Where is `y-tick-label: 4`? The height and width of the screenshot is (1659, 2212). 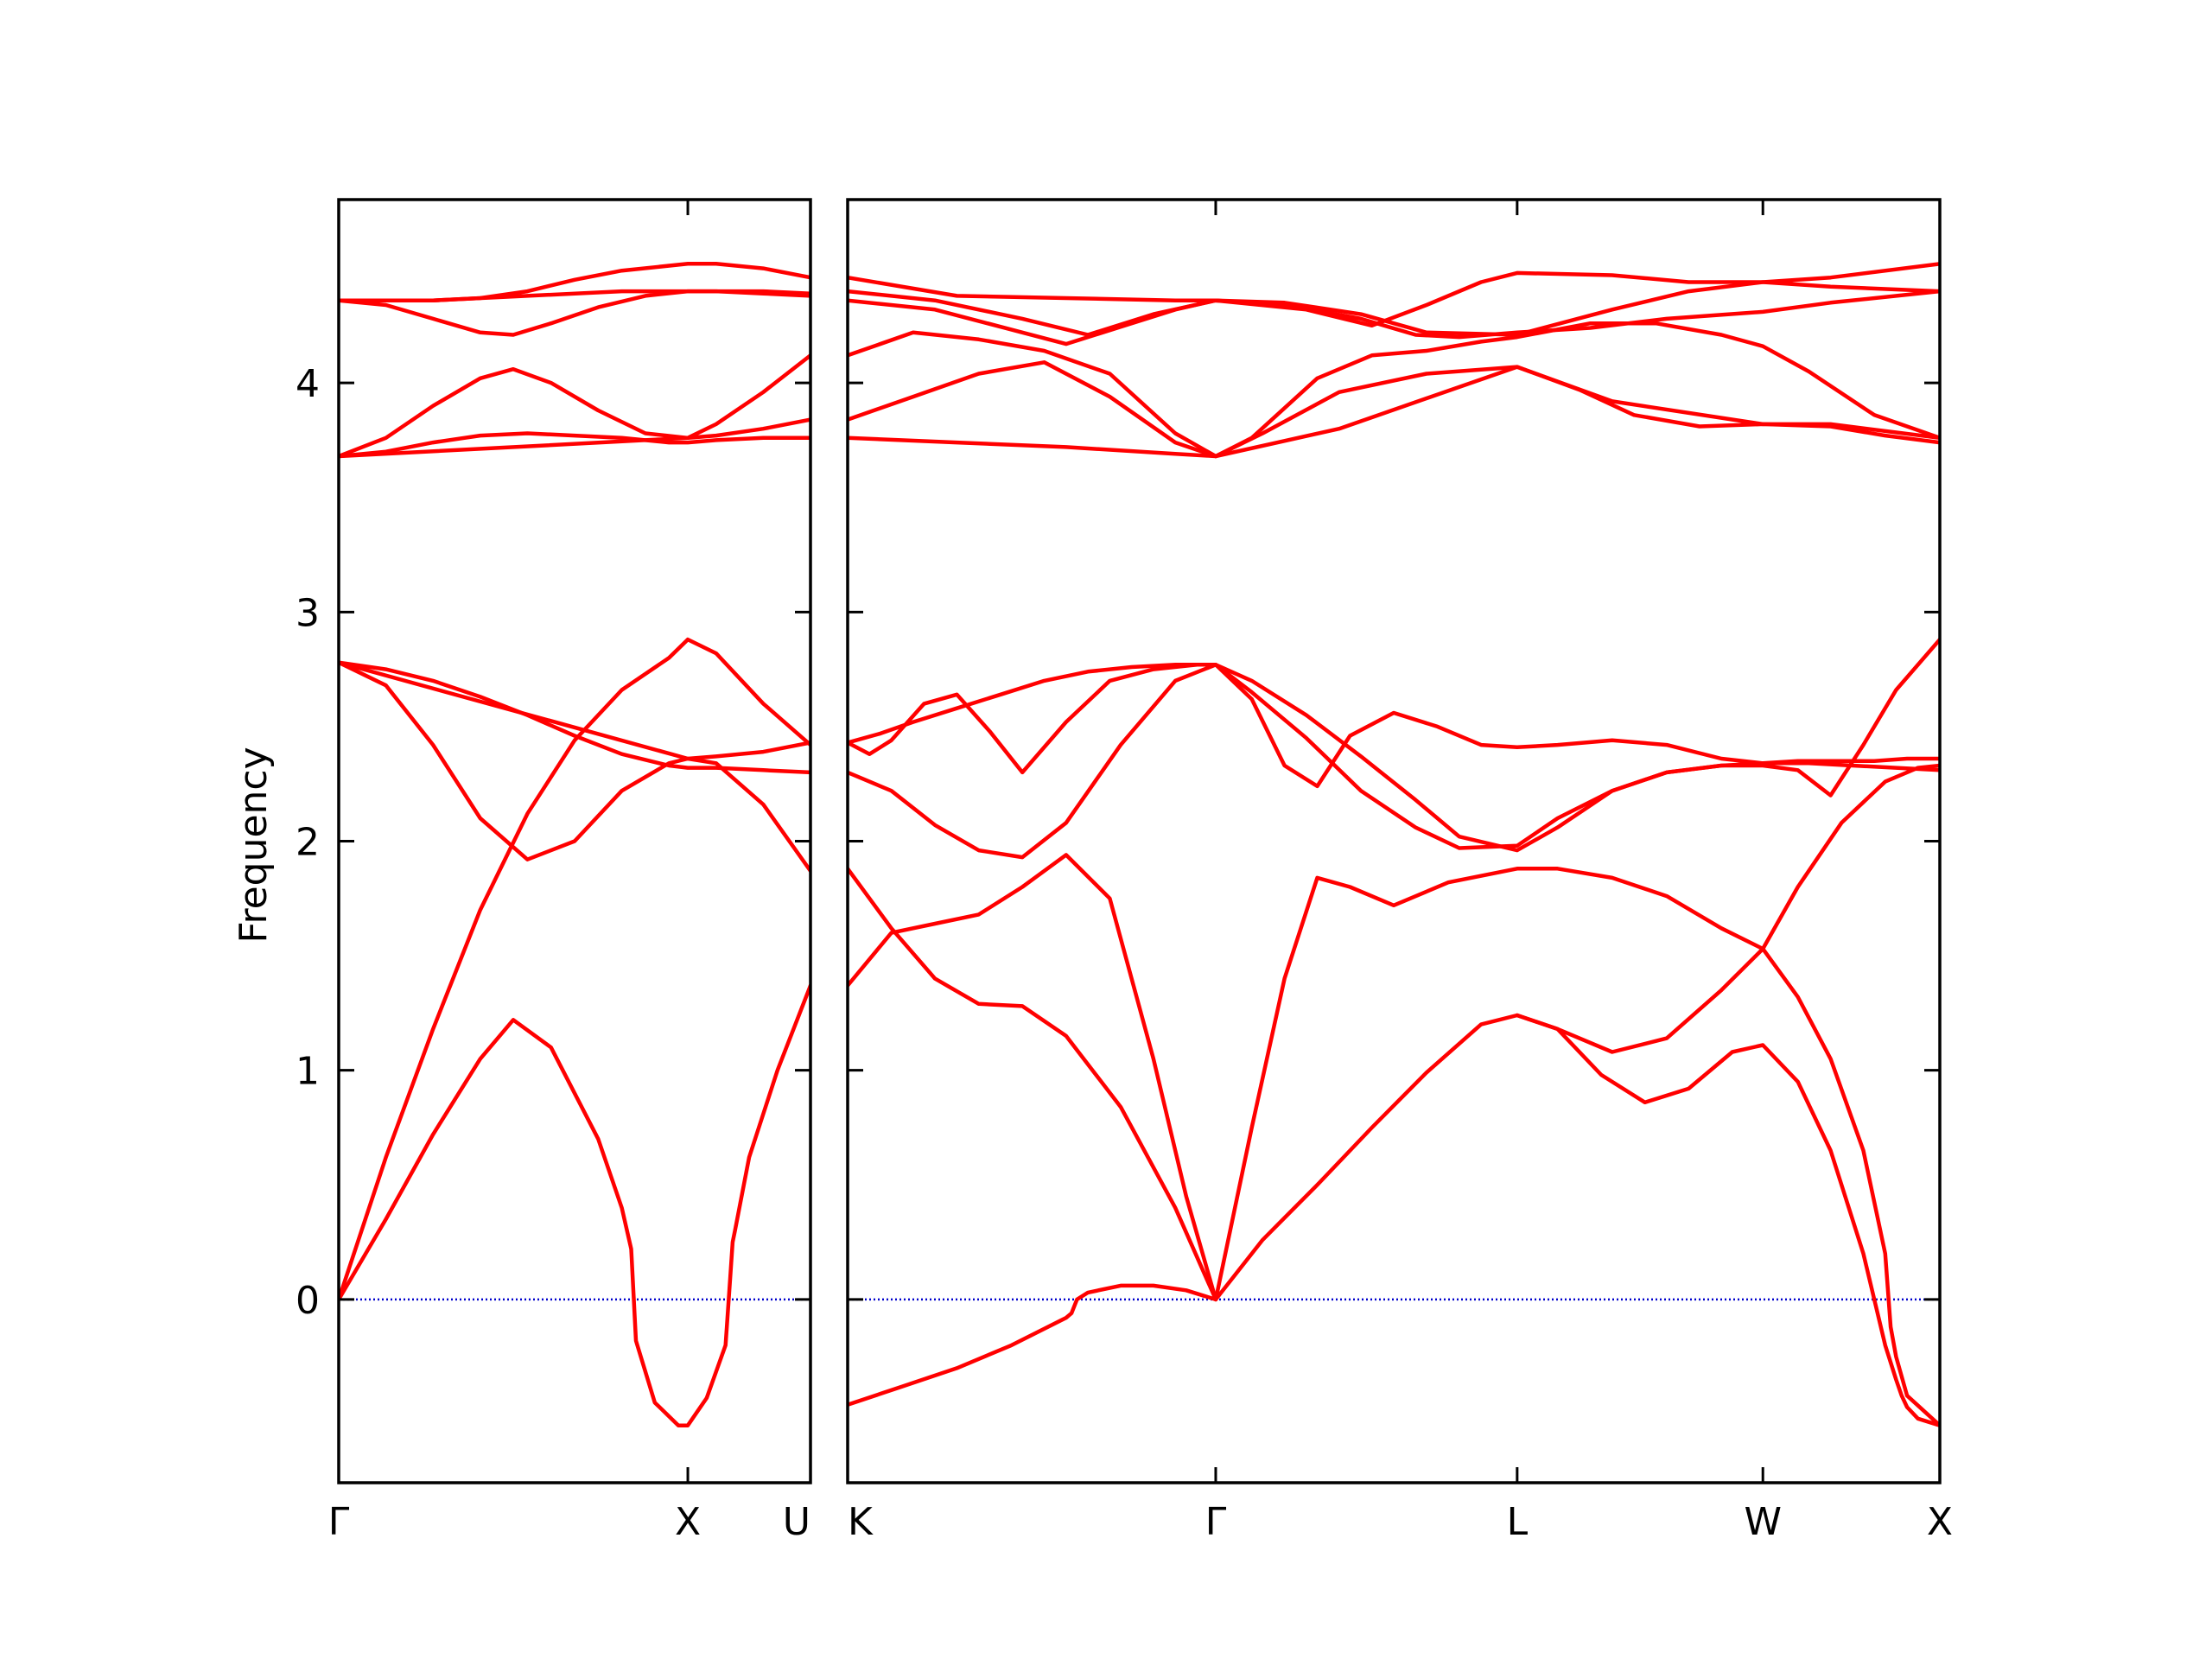 y-tick-label: 4 is located at coordinates (308, 384).